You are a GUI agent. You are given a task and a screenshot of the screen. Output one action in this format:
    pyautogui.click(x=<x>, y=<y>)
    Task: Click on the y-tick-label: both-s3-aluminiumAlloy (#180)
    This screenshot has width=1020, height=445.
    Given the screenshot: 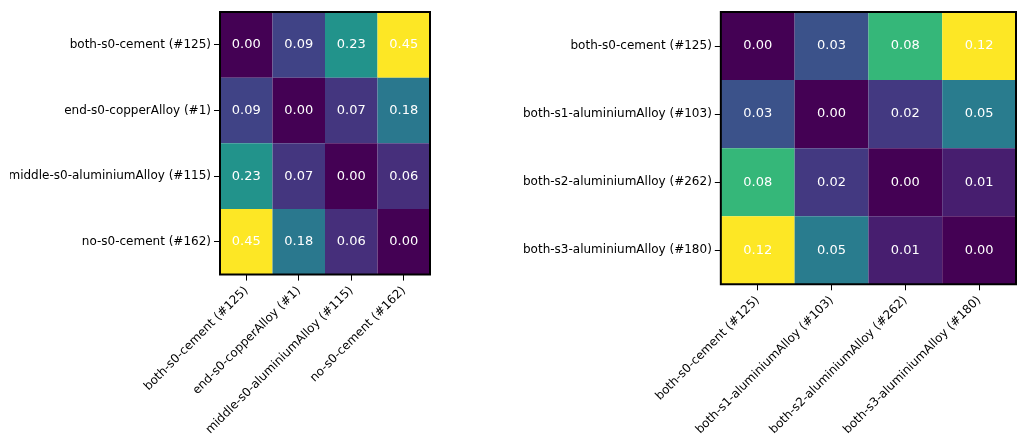 What is the action you would take?
    pyautogui.click(x=617, y=249)
    